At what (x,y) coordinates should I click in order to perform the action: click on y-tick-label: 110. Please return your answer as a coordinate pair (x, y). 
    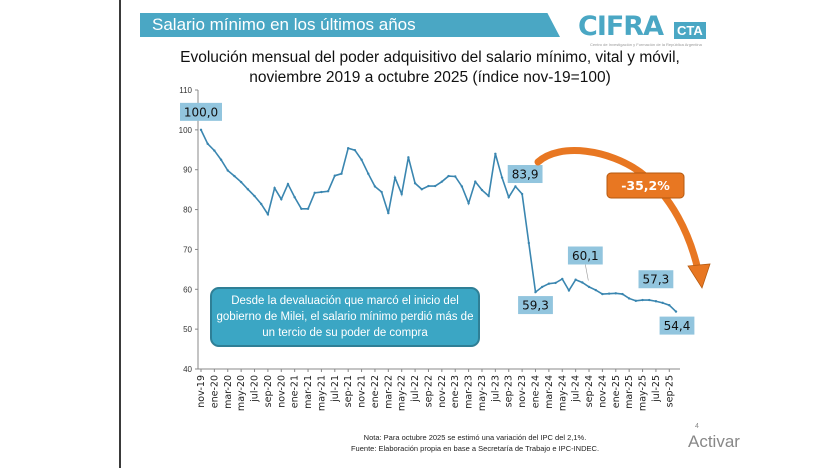
    Looking at the image, I should click on (185, 90).